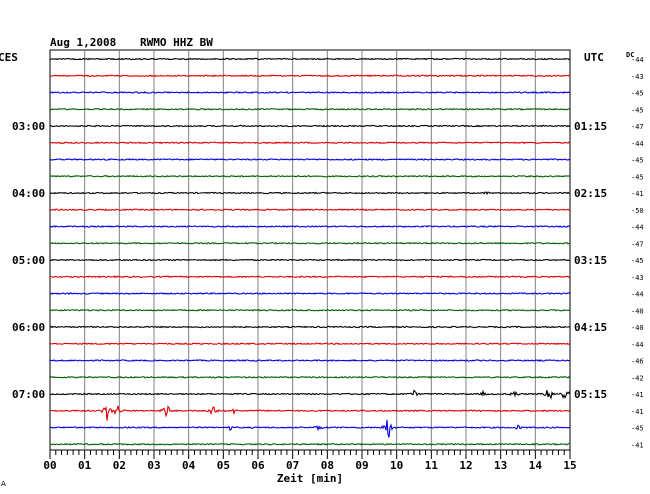  What do you see at coordinates (28, 327) in the screenshot?
I see `left-hour-label: 06:00` at bounding box center [28, 327].